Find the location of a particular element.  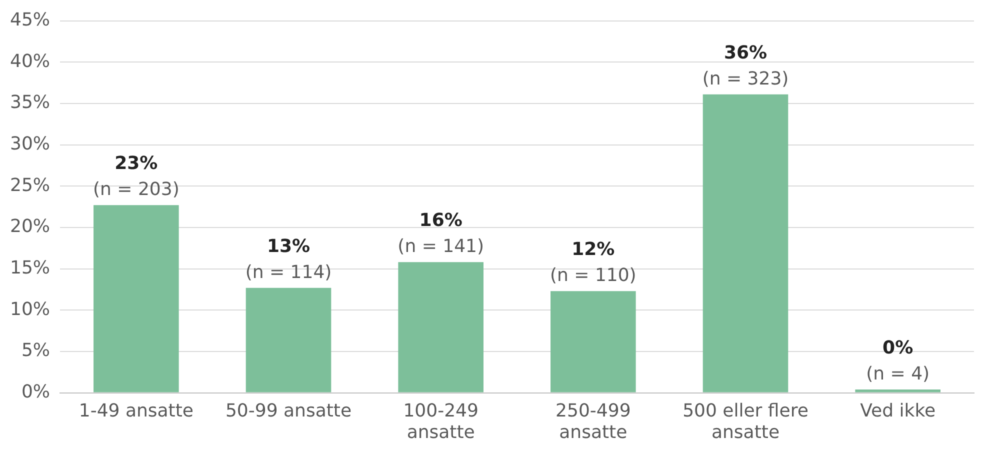

y-tick-label: 45% is located at coordinates (30, 19).